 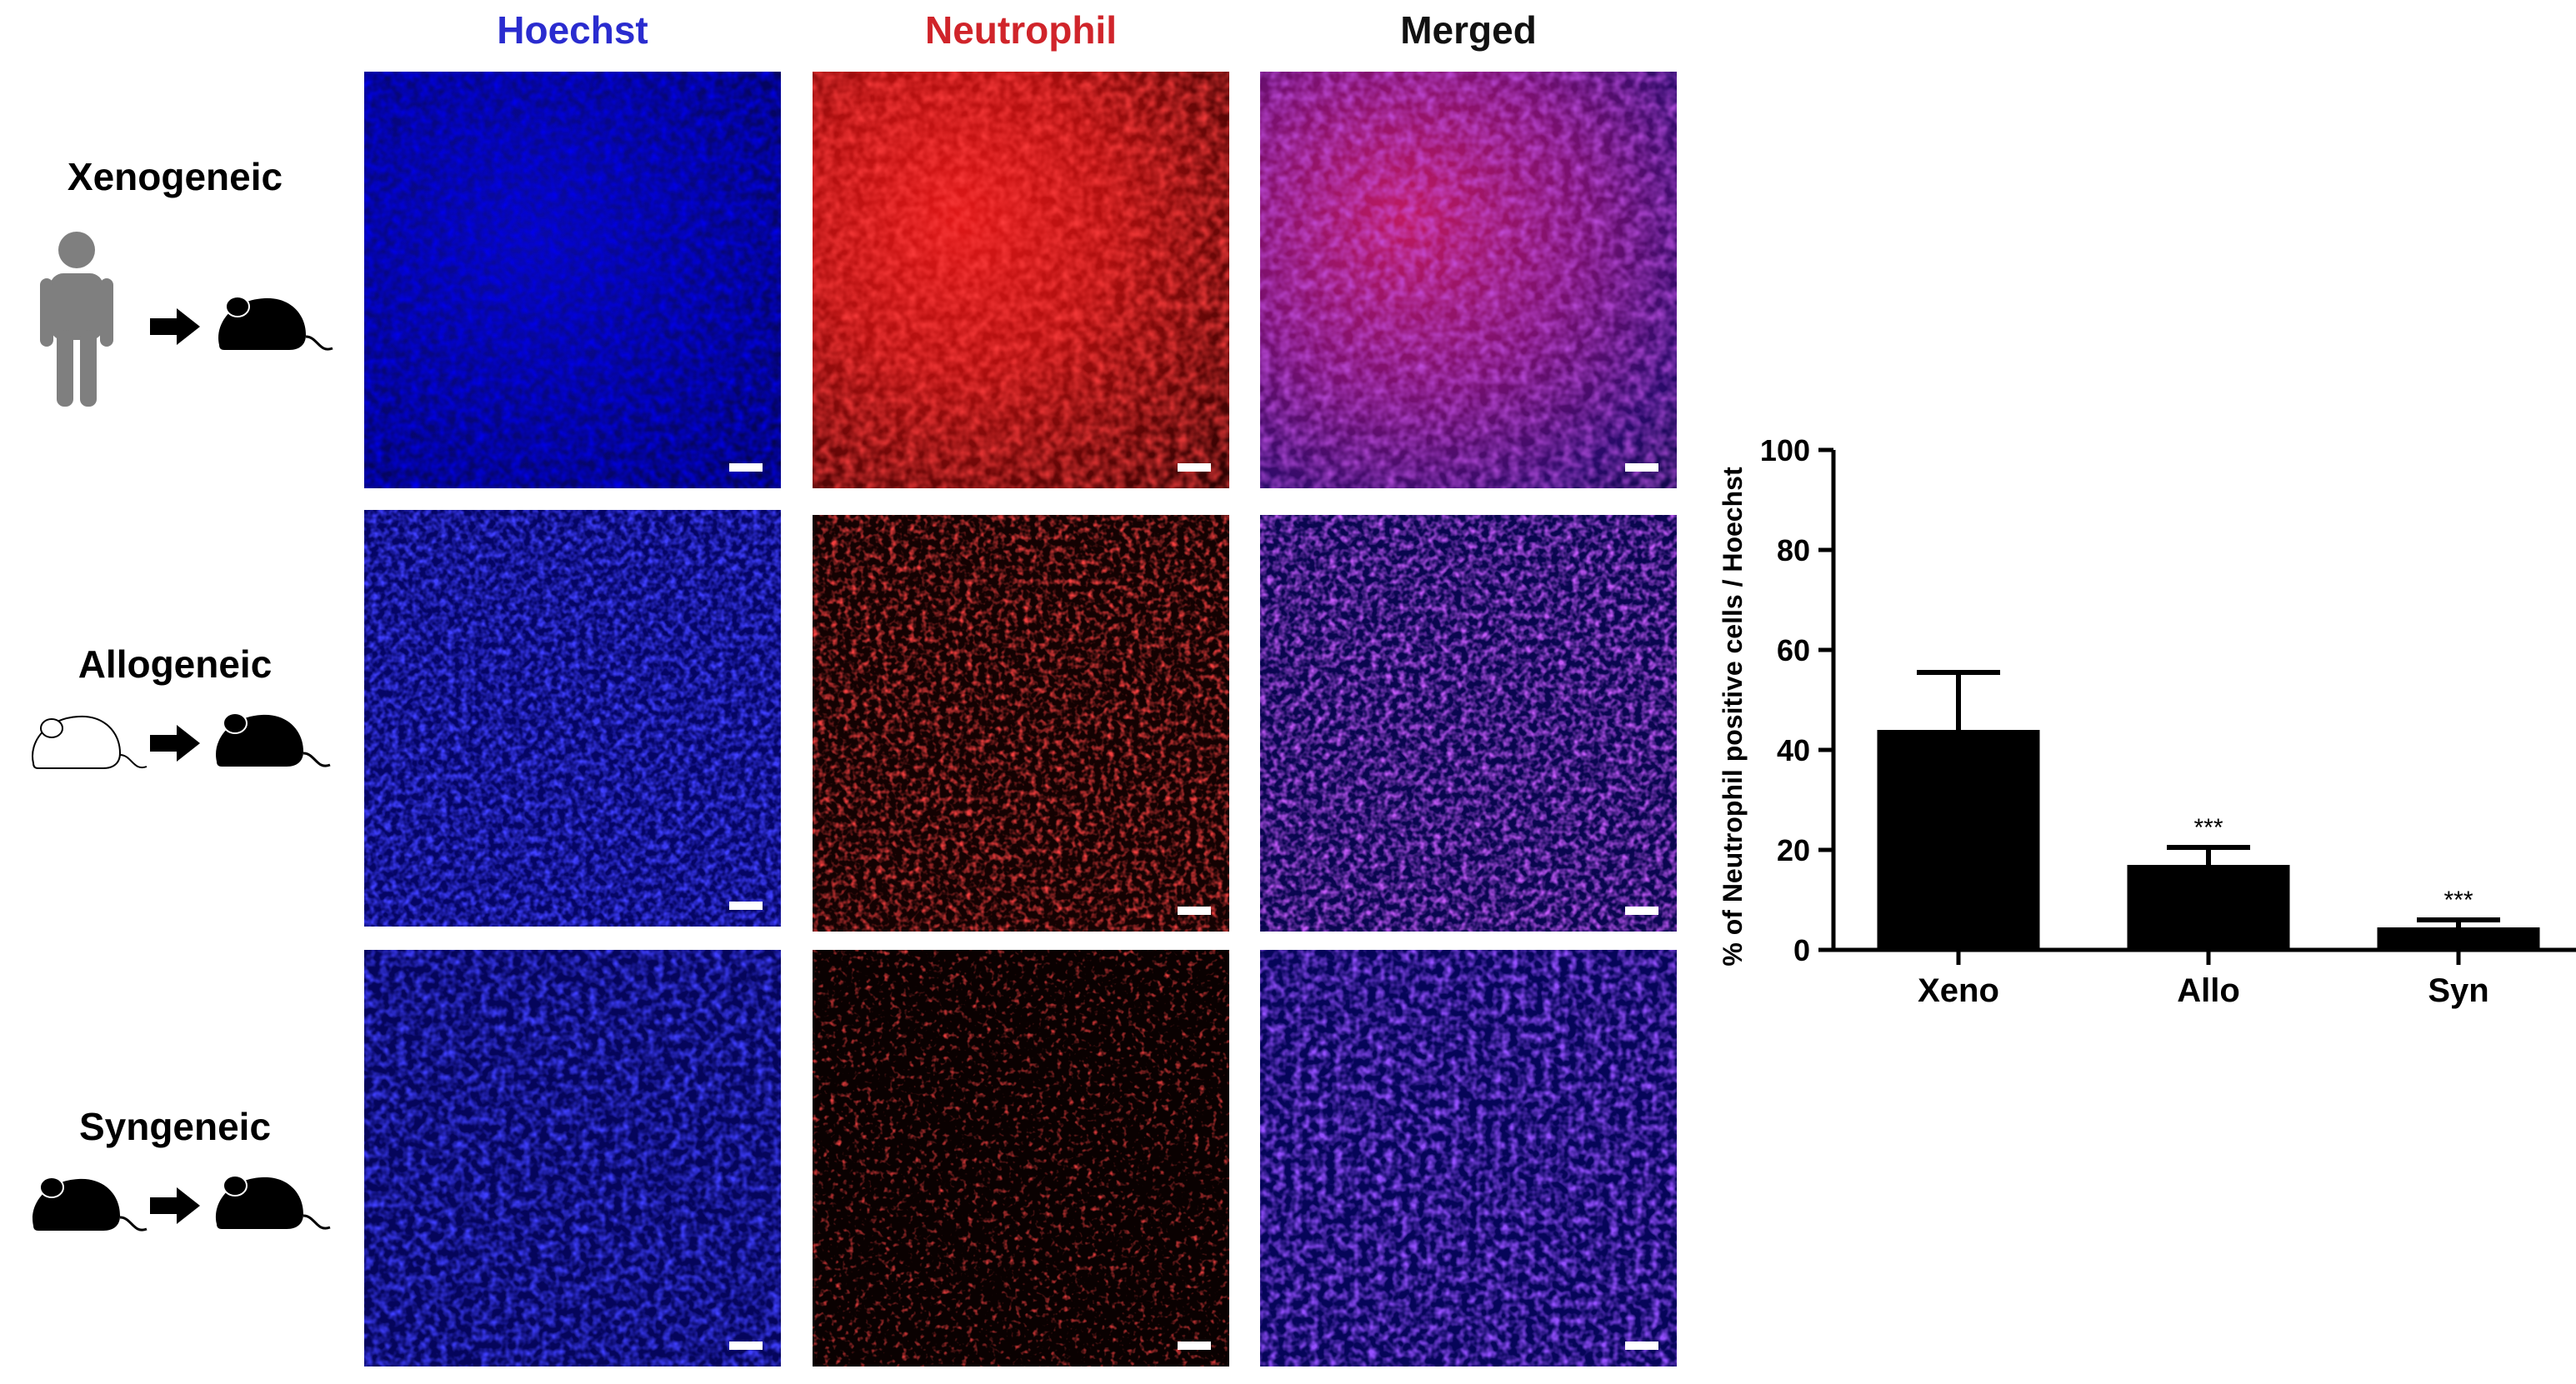 What do you see at coordinates (2208, 990) in the screenshot?
I see `x-tick-label: Allo` at bounding box center [2208, 990].